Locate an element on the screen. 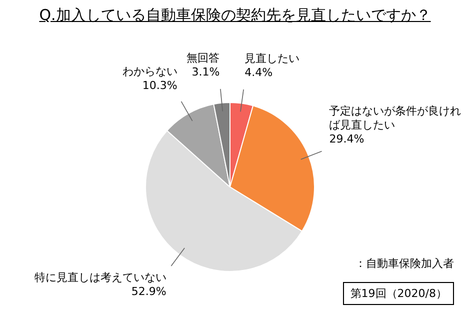 This screenshot has height=320, width=470. slice-label: 見直したい is located at coordinates (272, 58).